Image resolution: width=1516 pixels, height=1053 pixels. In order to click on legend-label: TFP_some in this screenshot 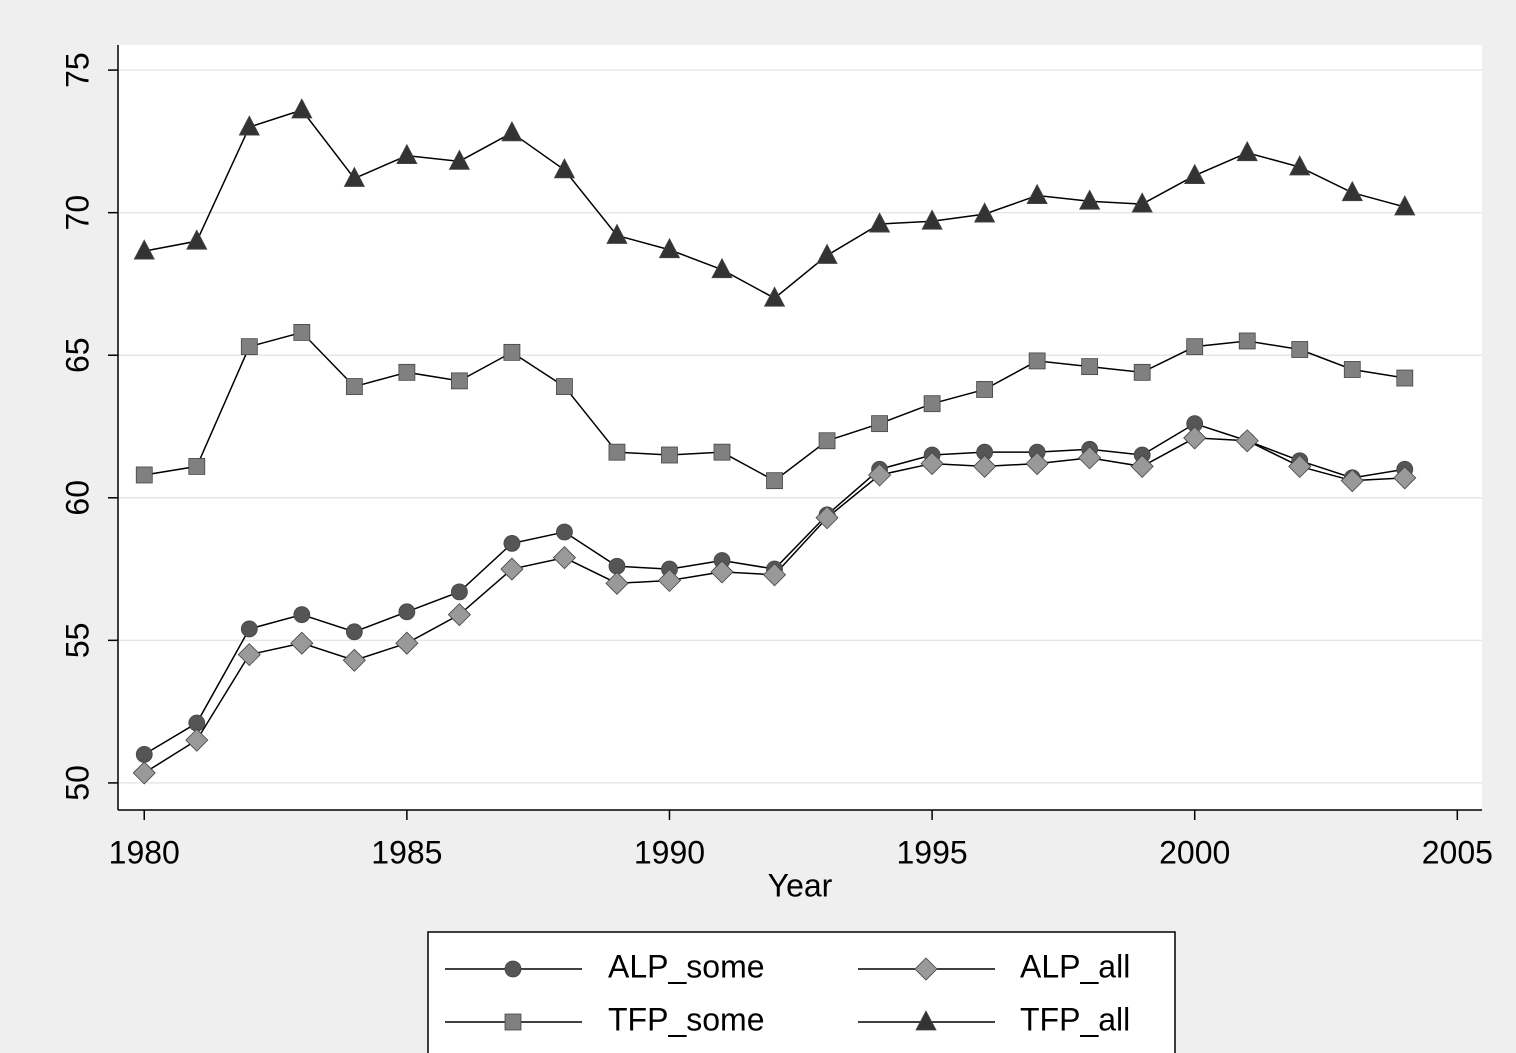, I will do `click(686, 1019)`.